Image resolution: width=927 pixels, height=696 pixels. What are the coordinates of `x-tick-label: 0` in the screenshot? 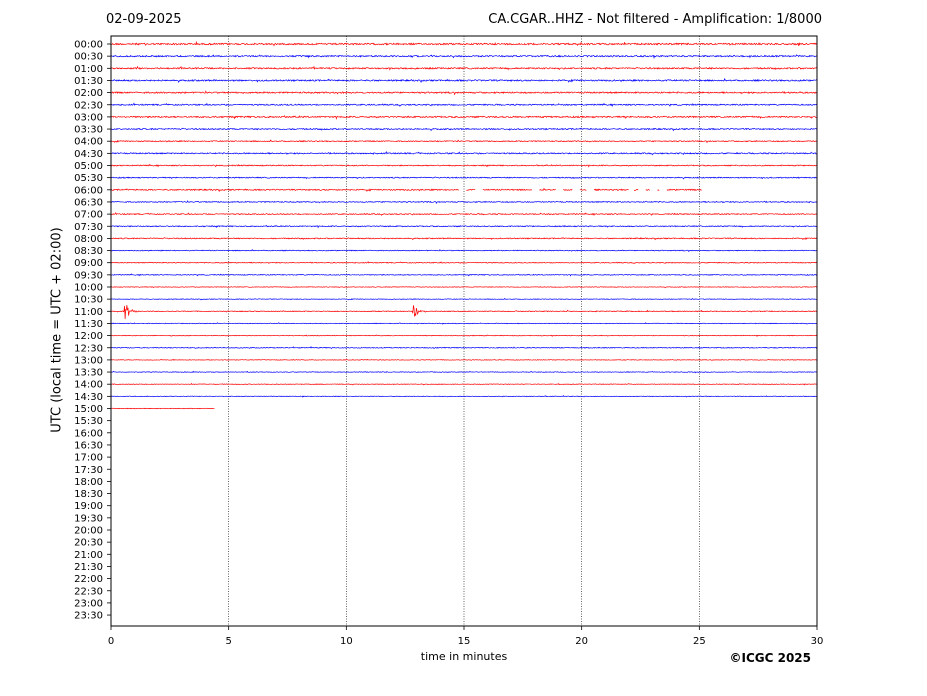 It's located at (111, 641).